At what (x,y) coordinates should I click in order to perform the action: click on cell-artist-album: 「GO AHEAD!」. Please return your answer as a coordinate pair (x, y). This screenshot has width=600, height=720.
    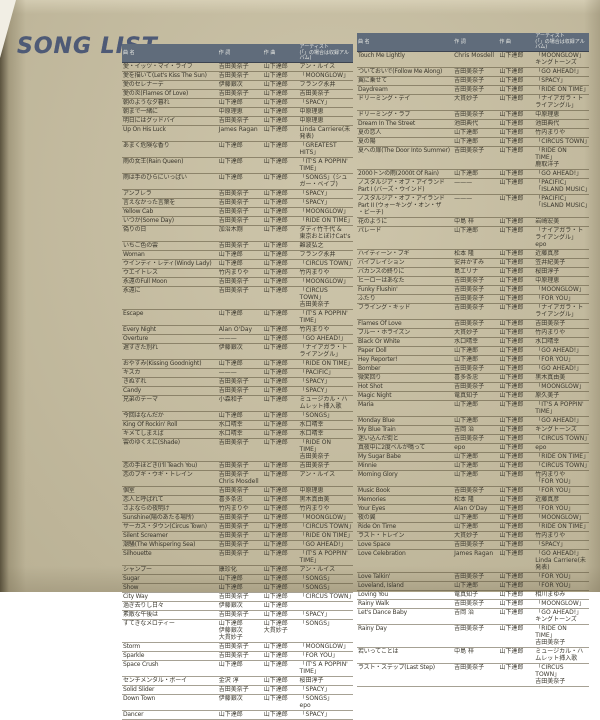
    Looking at the image, I should click on (559, 71).